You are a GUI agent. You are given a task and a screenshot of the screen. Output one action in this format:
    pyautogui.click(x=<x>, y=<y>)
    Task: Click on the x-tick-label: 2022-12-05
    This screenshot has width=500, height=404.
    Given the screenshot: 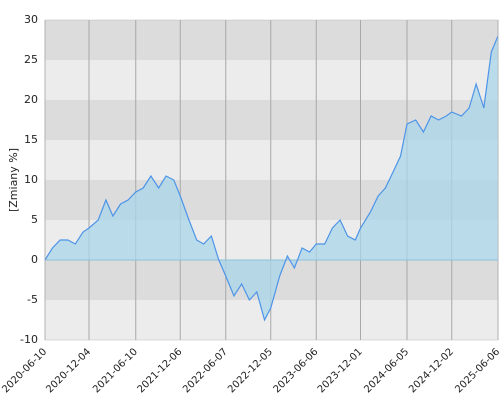 What is the action you would take?
    pyautogui.click(x=250, y=370)
    